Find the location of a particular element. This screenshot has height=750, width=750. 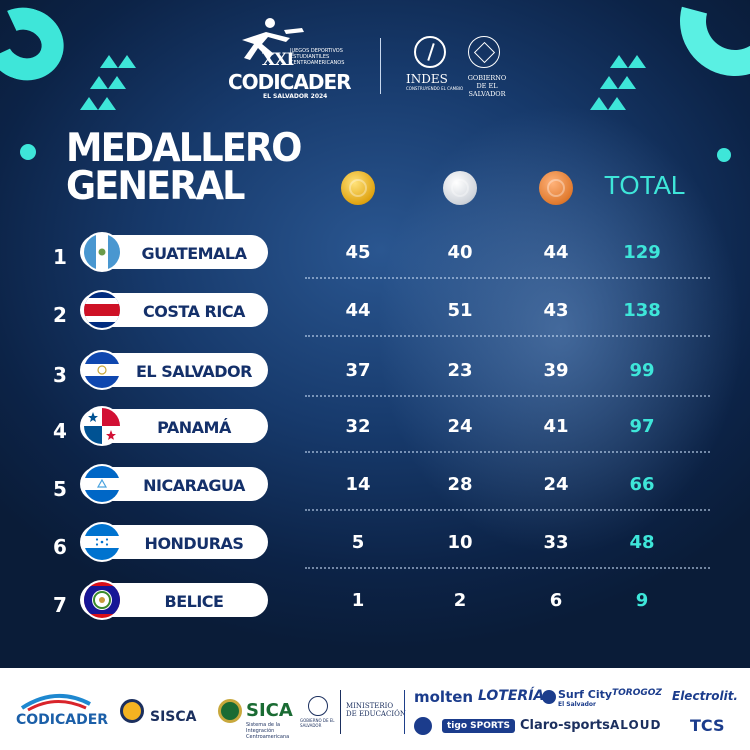

indes-name: INDES is located at coordinates (427, 79).